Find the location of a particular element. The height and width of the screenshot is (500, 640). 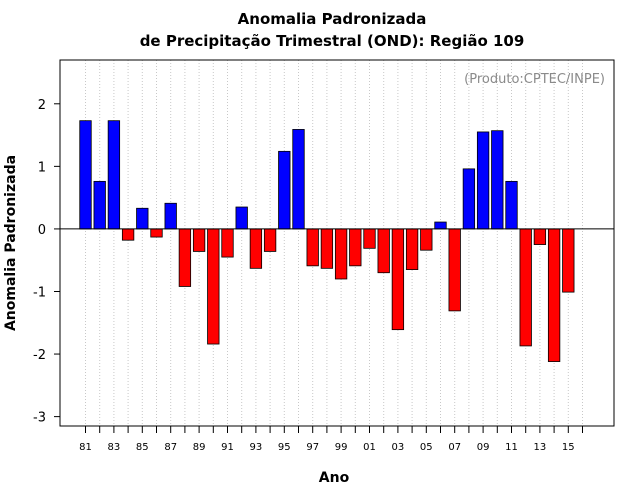

y-axis-label: Anomalia Padronizada is located at coordinates (11, 243).